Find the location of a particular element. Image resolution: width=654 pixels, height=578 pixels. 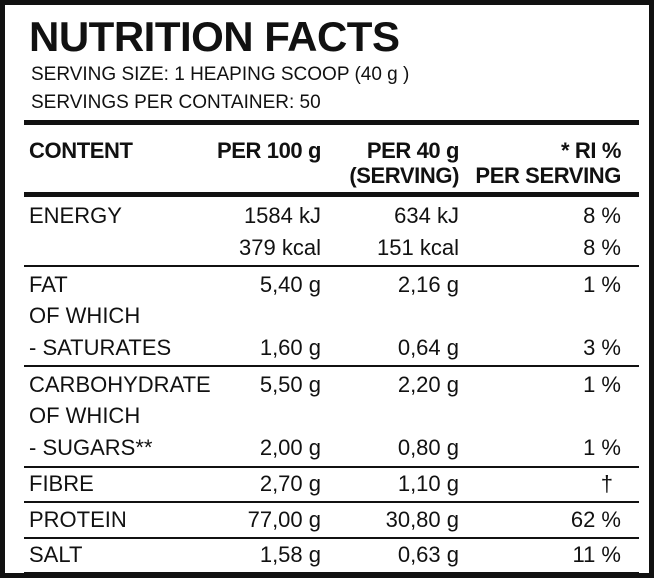

cell-energy-kcal-ri: 8 % is located at coordinates (602, 247).